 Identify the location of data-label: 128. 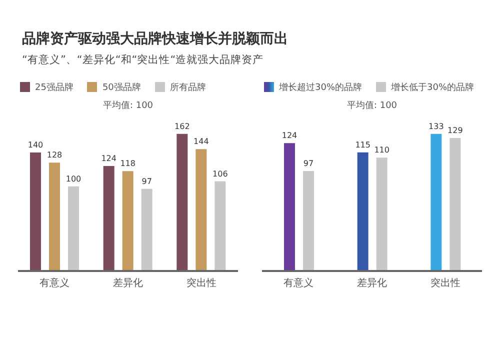
(54, 155).